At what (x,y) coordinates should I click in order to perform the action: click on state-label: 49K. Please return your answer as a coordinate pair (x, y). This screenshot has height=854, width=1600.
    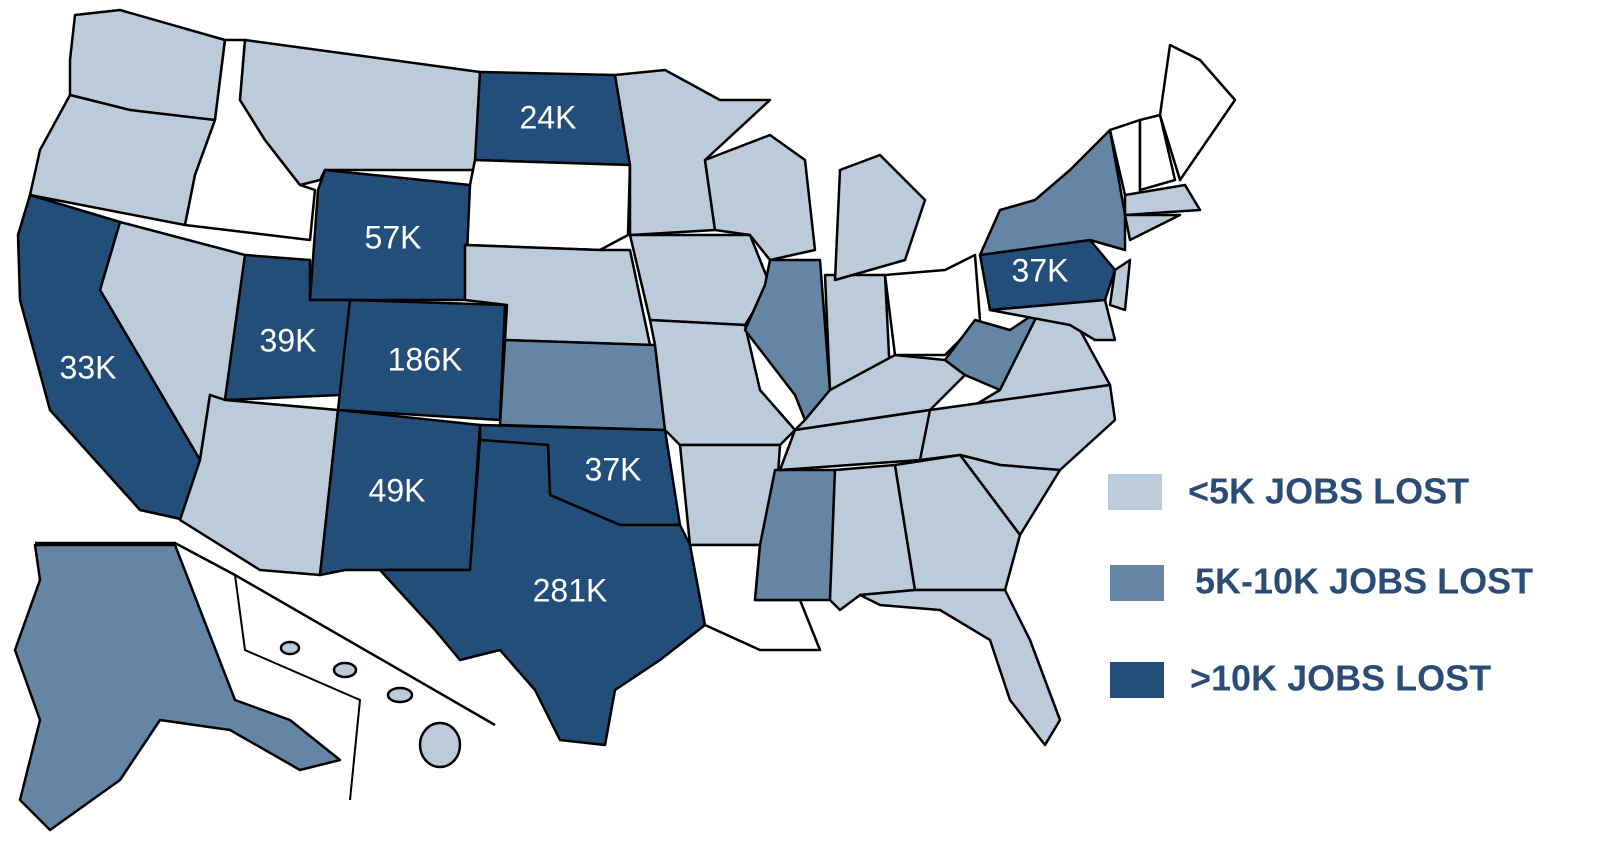
    Looking at the image, I should click on (397, 490).